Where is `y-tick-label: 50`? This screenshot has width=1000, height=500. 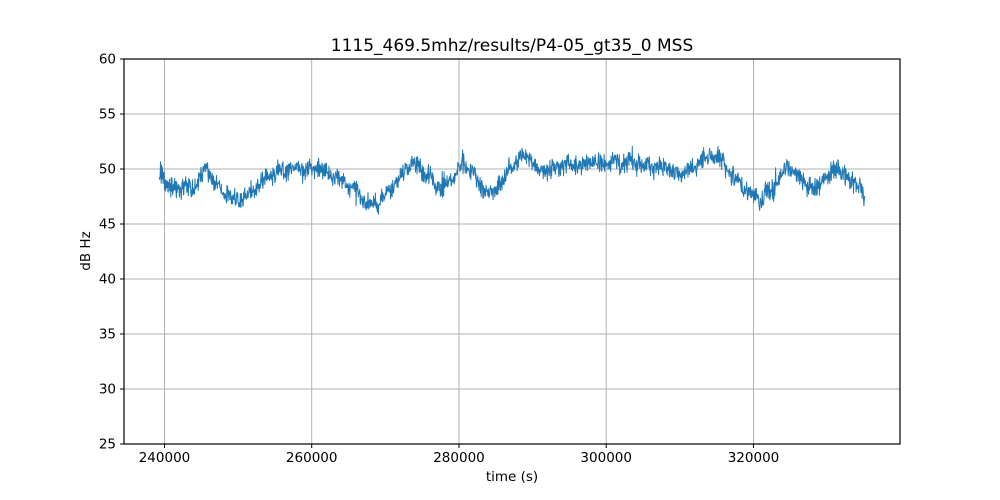 y-tick-label: 50 is located at coordinates (107, 170).